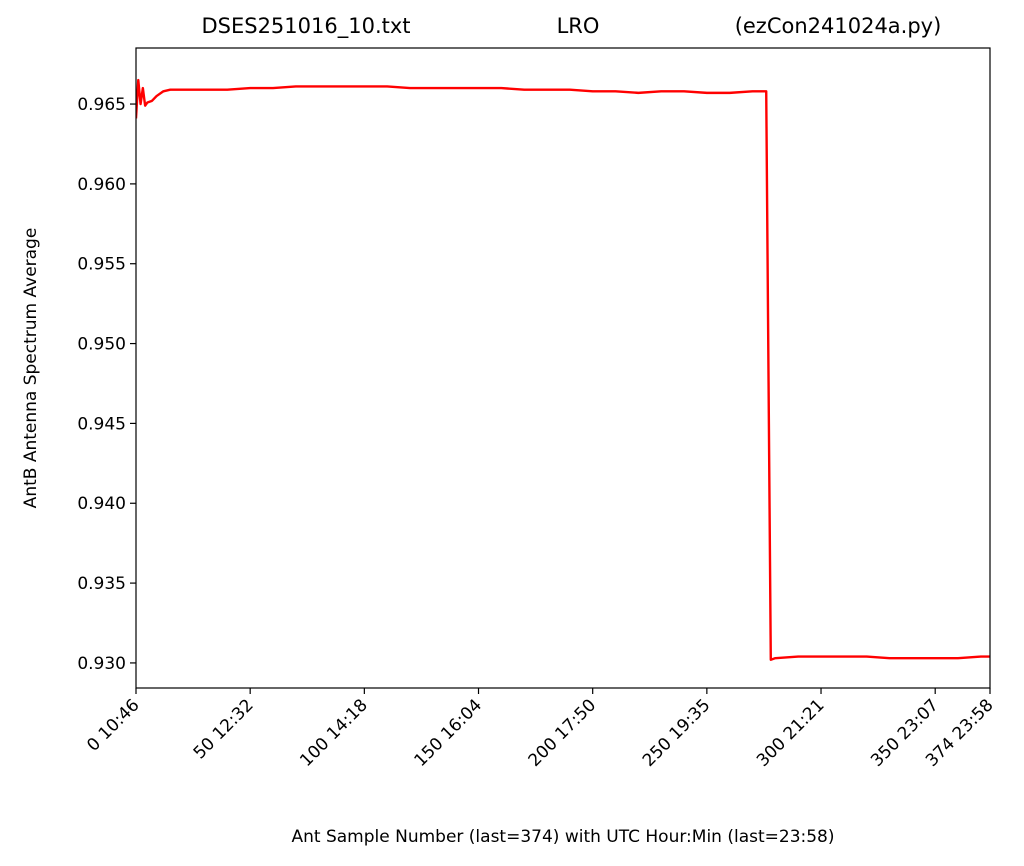  Describe the element at coordinates (101, 265) in the screenshot. I see `y-tick-label: 0.955` at that location.